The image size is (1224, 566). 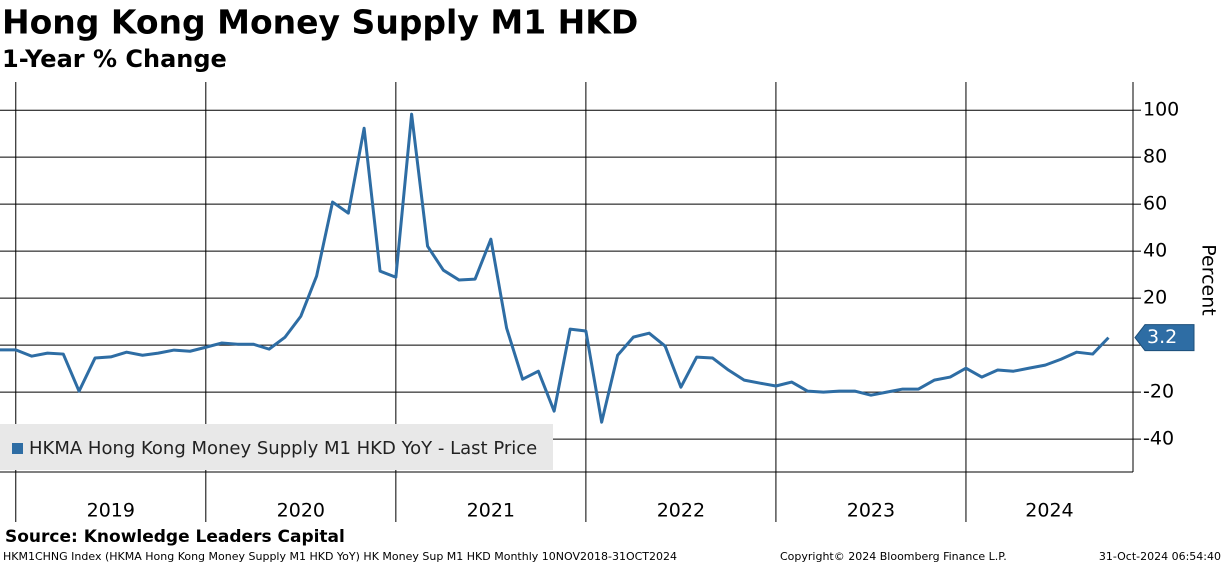 I want to click on y-tick-label: 100, so click(x=1161, y=110).